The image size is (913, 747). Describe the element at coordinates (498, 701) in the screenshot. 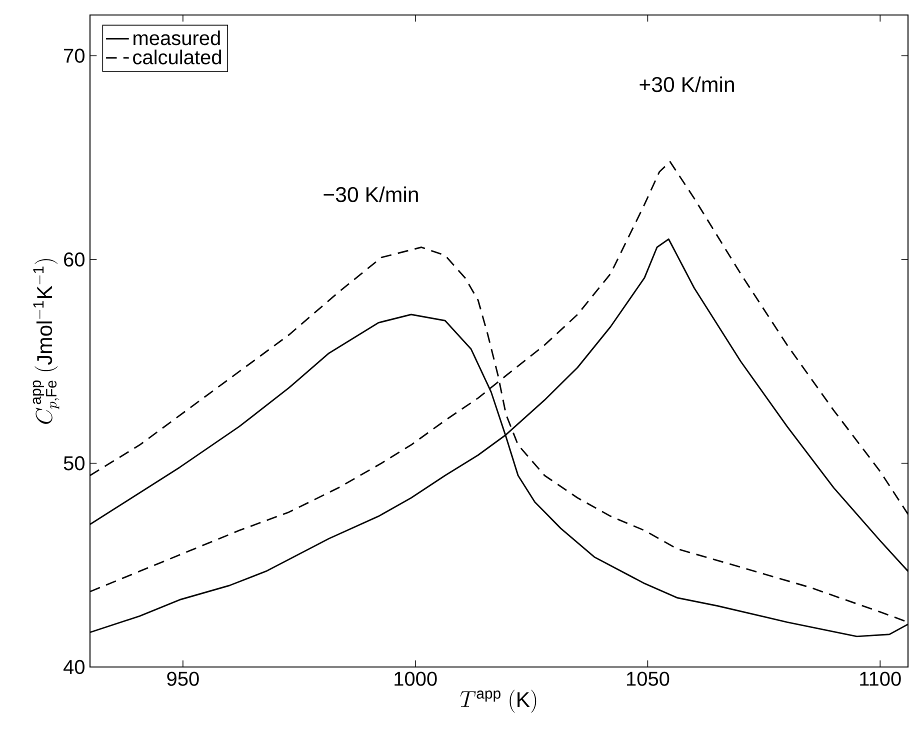

I see `x-axis-title: $T^{\mathrm{app}}\ \mathrm{(K)}$` at that location.